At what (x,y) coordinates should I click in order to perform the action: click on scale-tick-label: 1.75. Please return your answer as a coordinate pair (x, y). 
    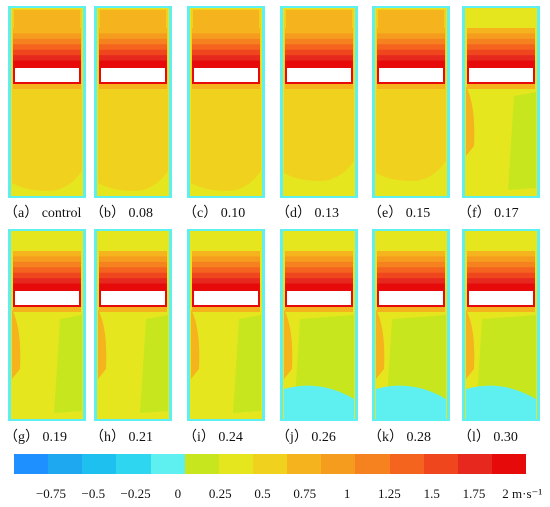
    Looking at the image, I should click on (474, 493).